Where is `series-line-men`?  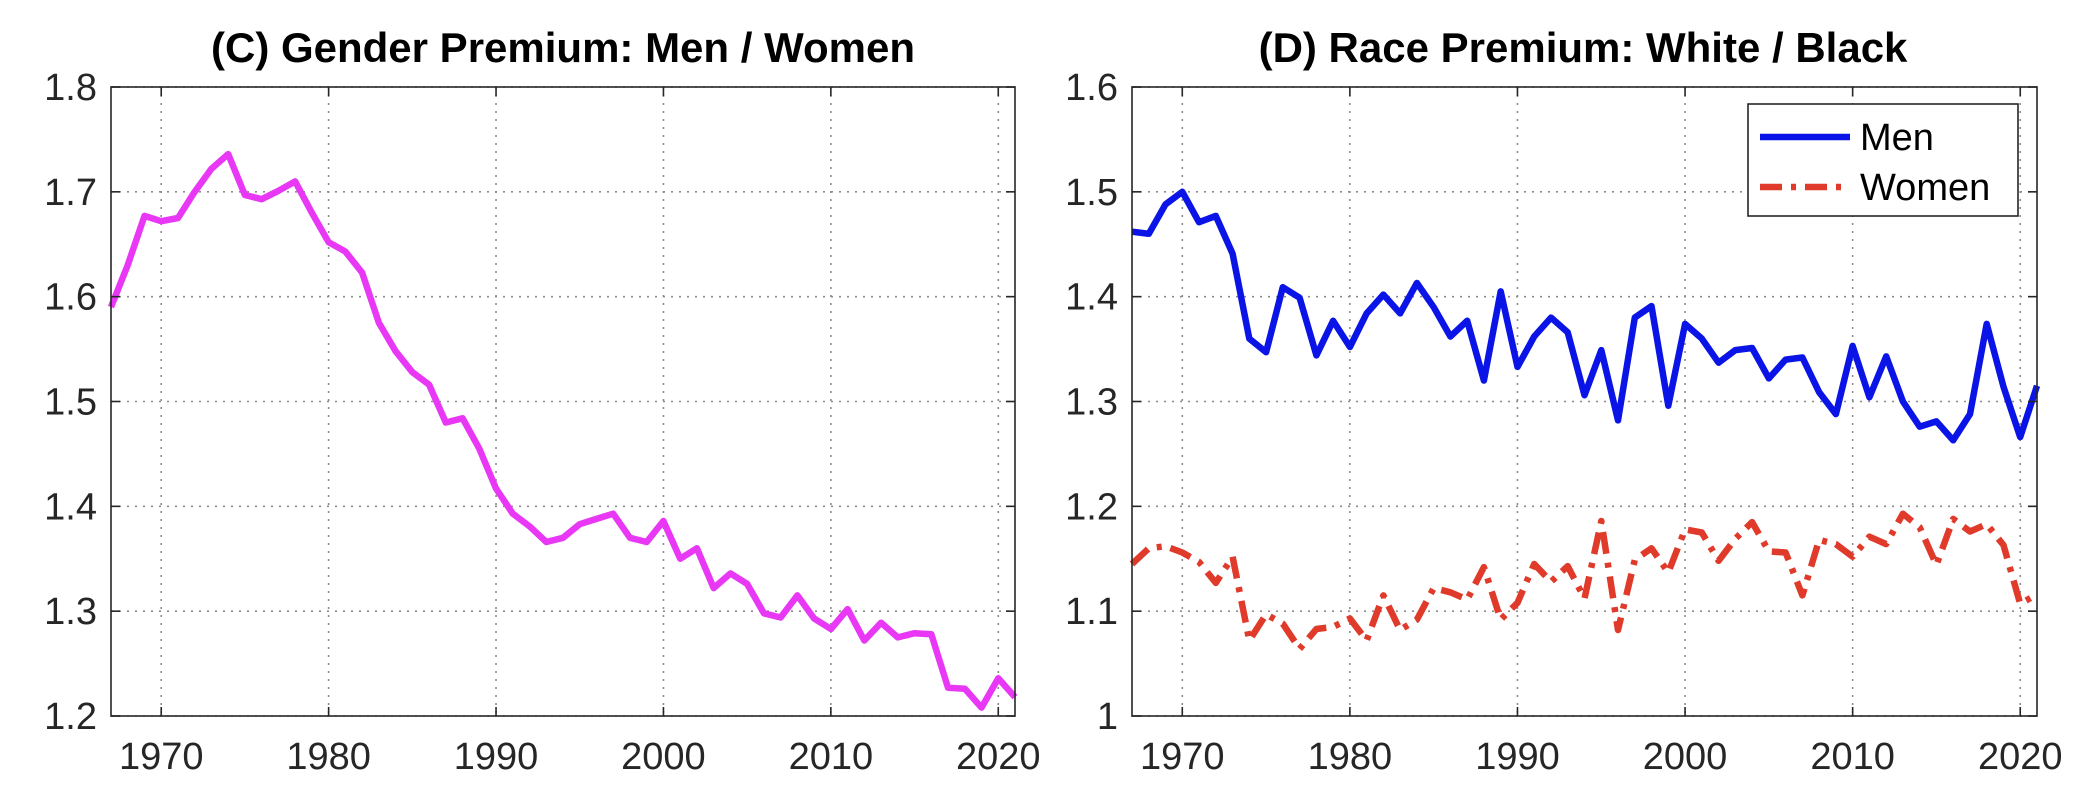 series-line-men is located at coordinates (1586, 316).